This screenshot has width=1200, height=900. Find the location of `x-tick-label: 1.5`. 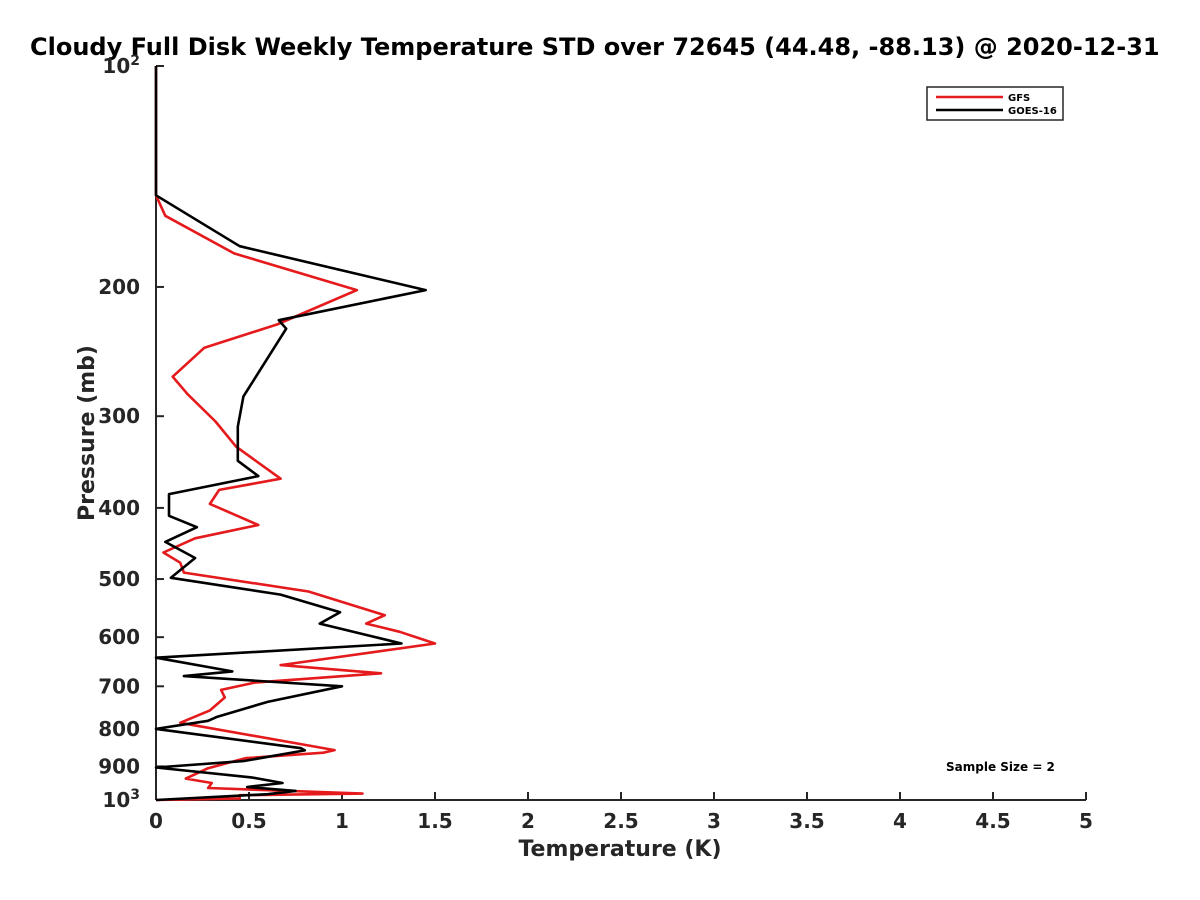

x-tick-label: 1.5 is located at coordinates (434, 821).